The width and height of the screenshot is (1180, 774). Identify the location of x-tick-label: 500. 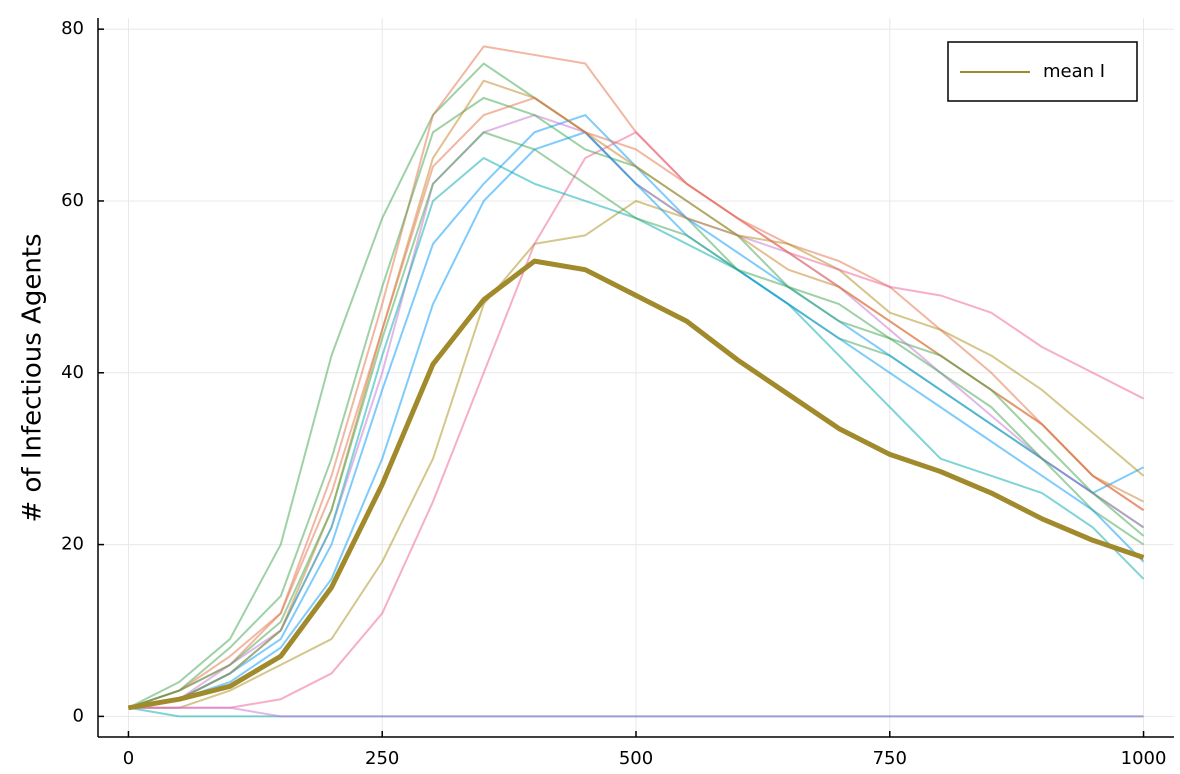
(636, 758).